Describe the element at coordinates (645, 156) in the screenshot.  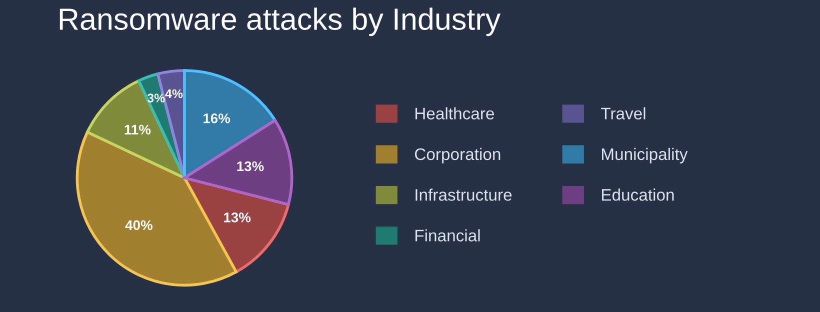
I see `legend-label: Municipality` at that location.